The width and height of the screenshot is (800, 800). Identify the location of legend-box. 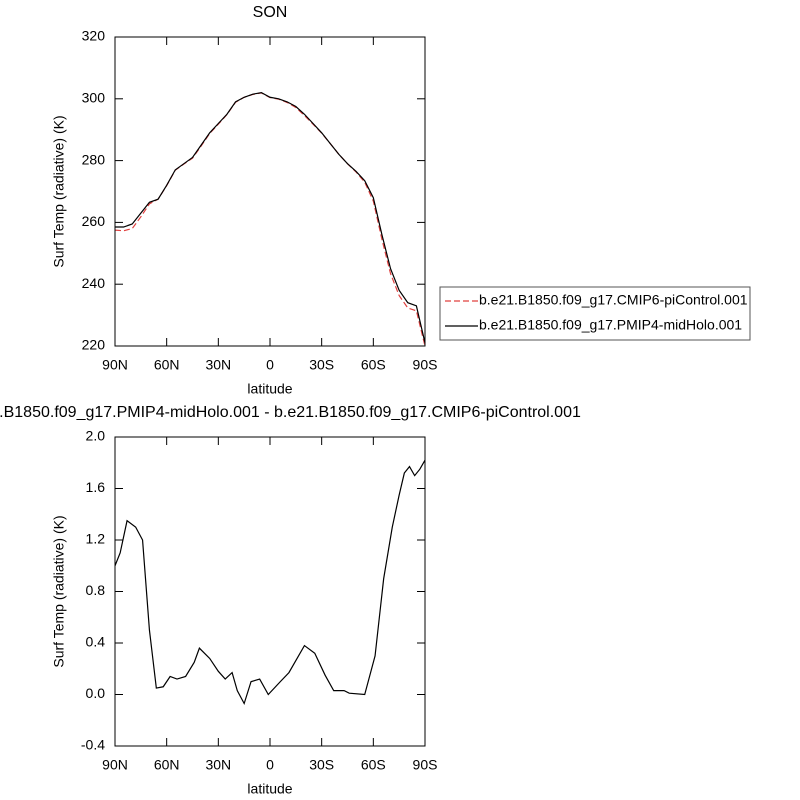
(595, 313).